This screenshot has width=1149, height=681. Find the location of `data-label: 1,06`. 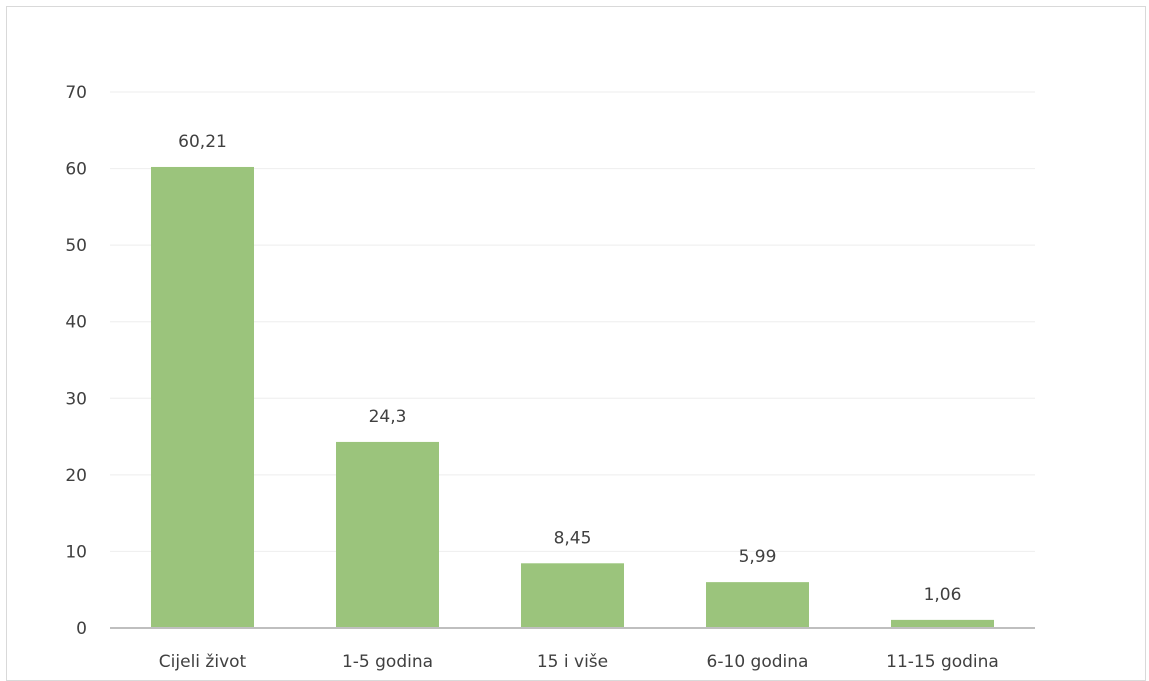

data-label: 1,06 is located at coordinates (943, 595).